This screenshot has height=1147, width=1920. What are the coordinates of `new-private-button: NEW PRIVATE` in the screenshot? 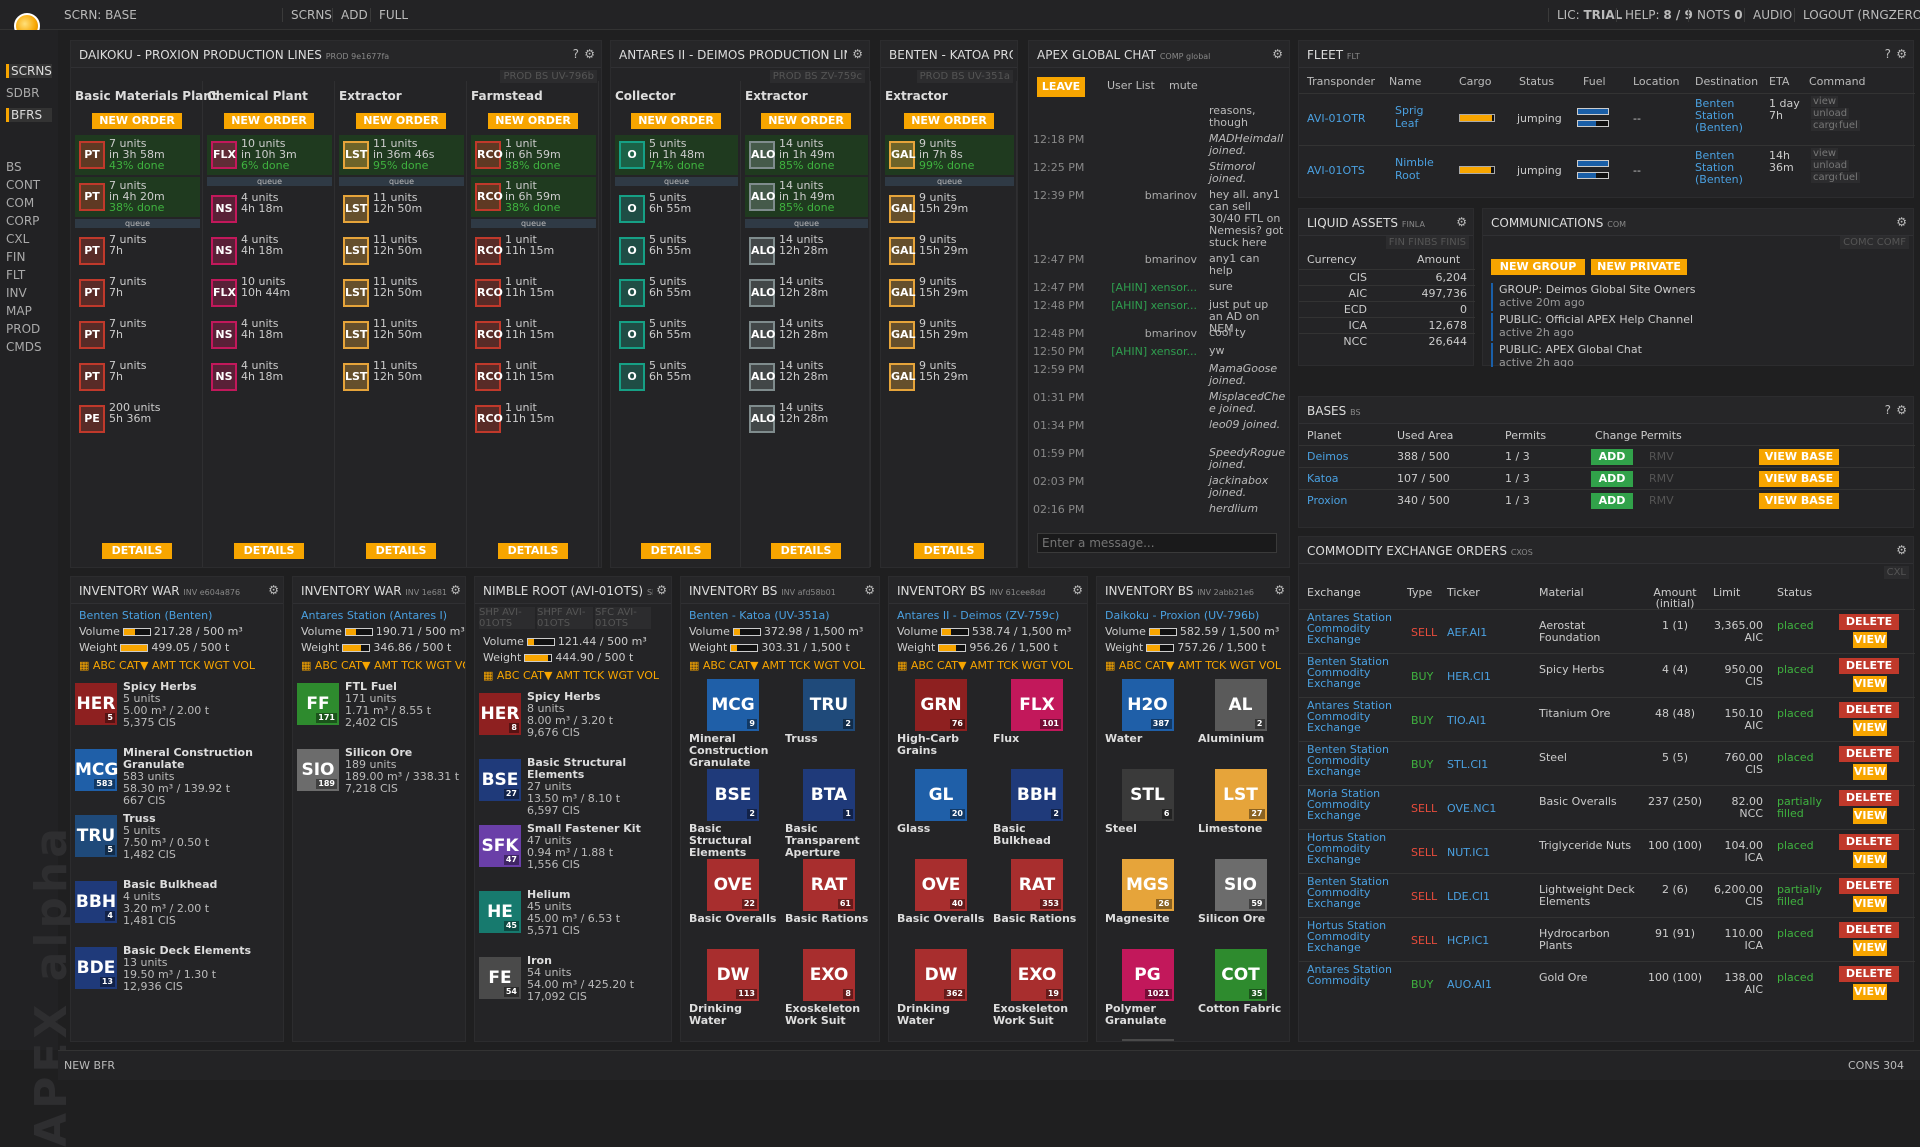 It's located at (1639, 267).